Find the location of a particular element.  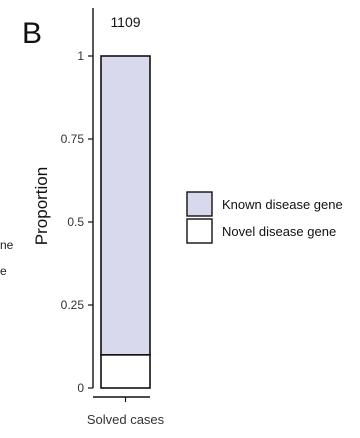

legend-label: Known disease gene is located at coordinates (282, 204).